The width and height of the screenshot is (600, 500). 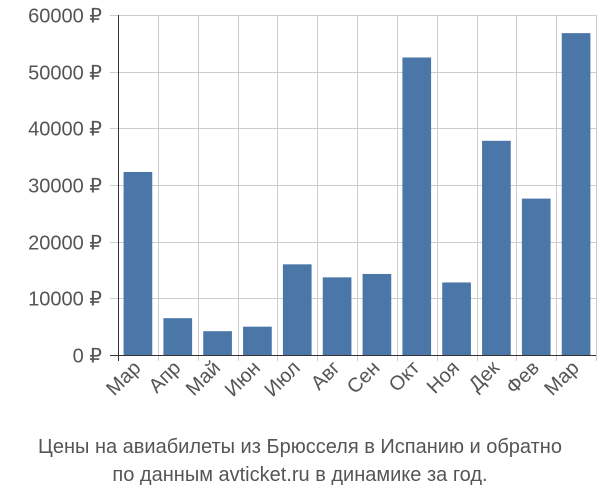 I want to click on y-tick-label: 50000 ₽, so click(x=65, y=74).